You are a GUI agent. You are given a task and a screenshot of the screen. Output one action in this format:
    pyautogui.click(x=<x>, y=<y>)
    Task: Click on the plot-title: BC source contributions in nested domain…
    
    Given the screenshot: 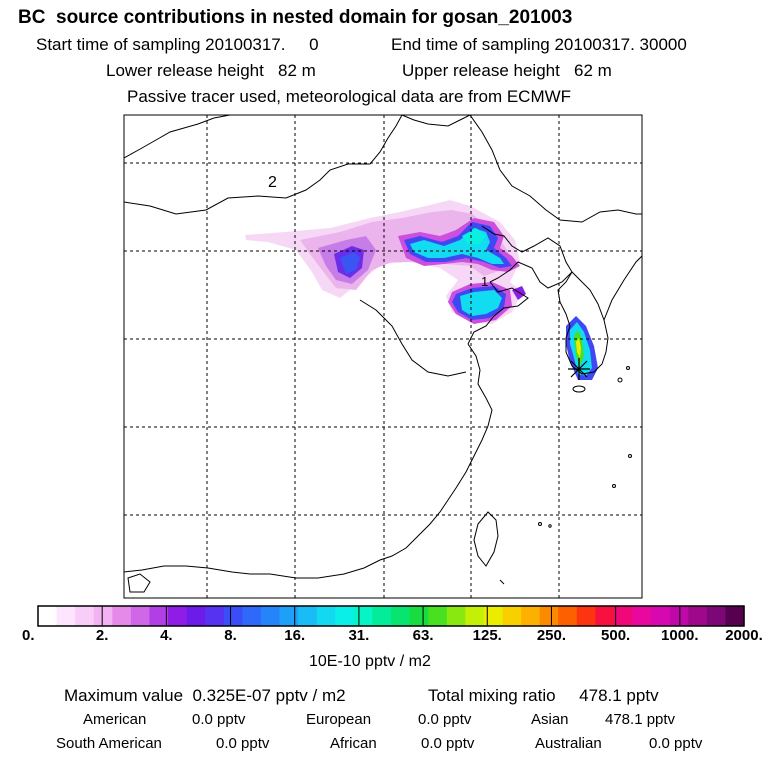 What is the action you would take?
    pyautogui.click(x=295, y=17)
    